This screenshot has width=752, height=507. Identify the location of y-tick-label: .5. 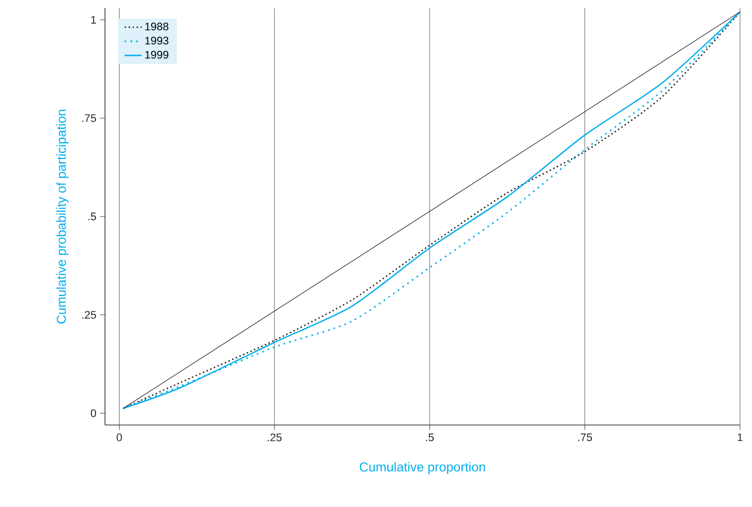
(92, 216).